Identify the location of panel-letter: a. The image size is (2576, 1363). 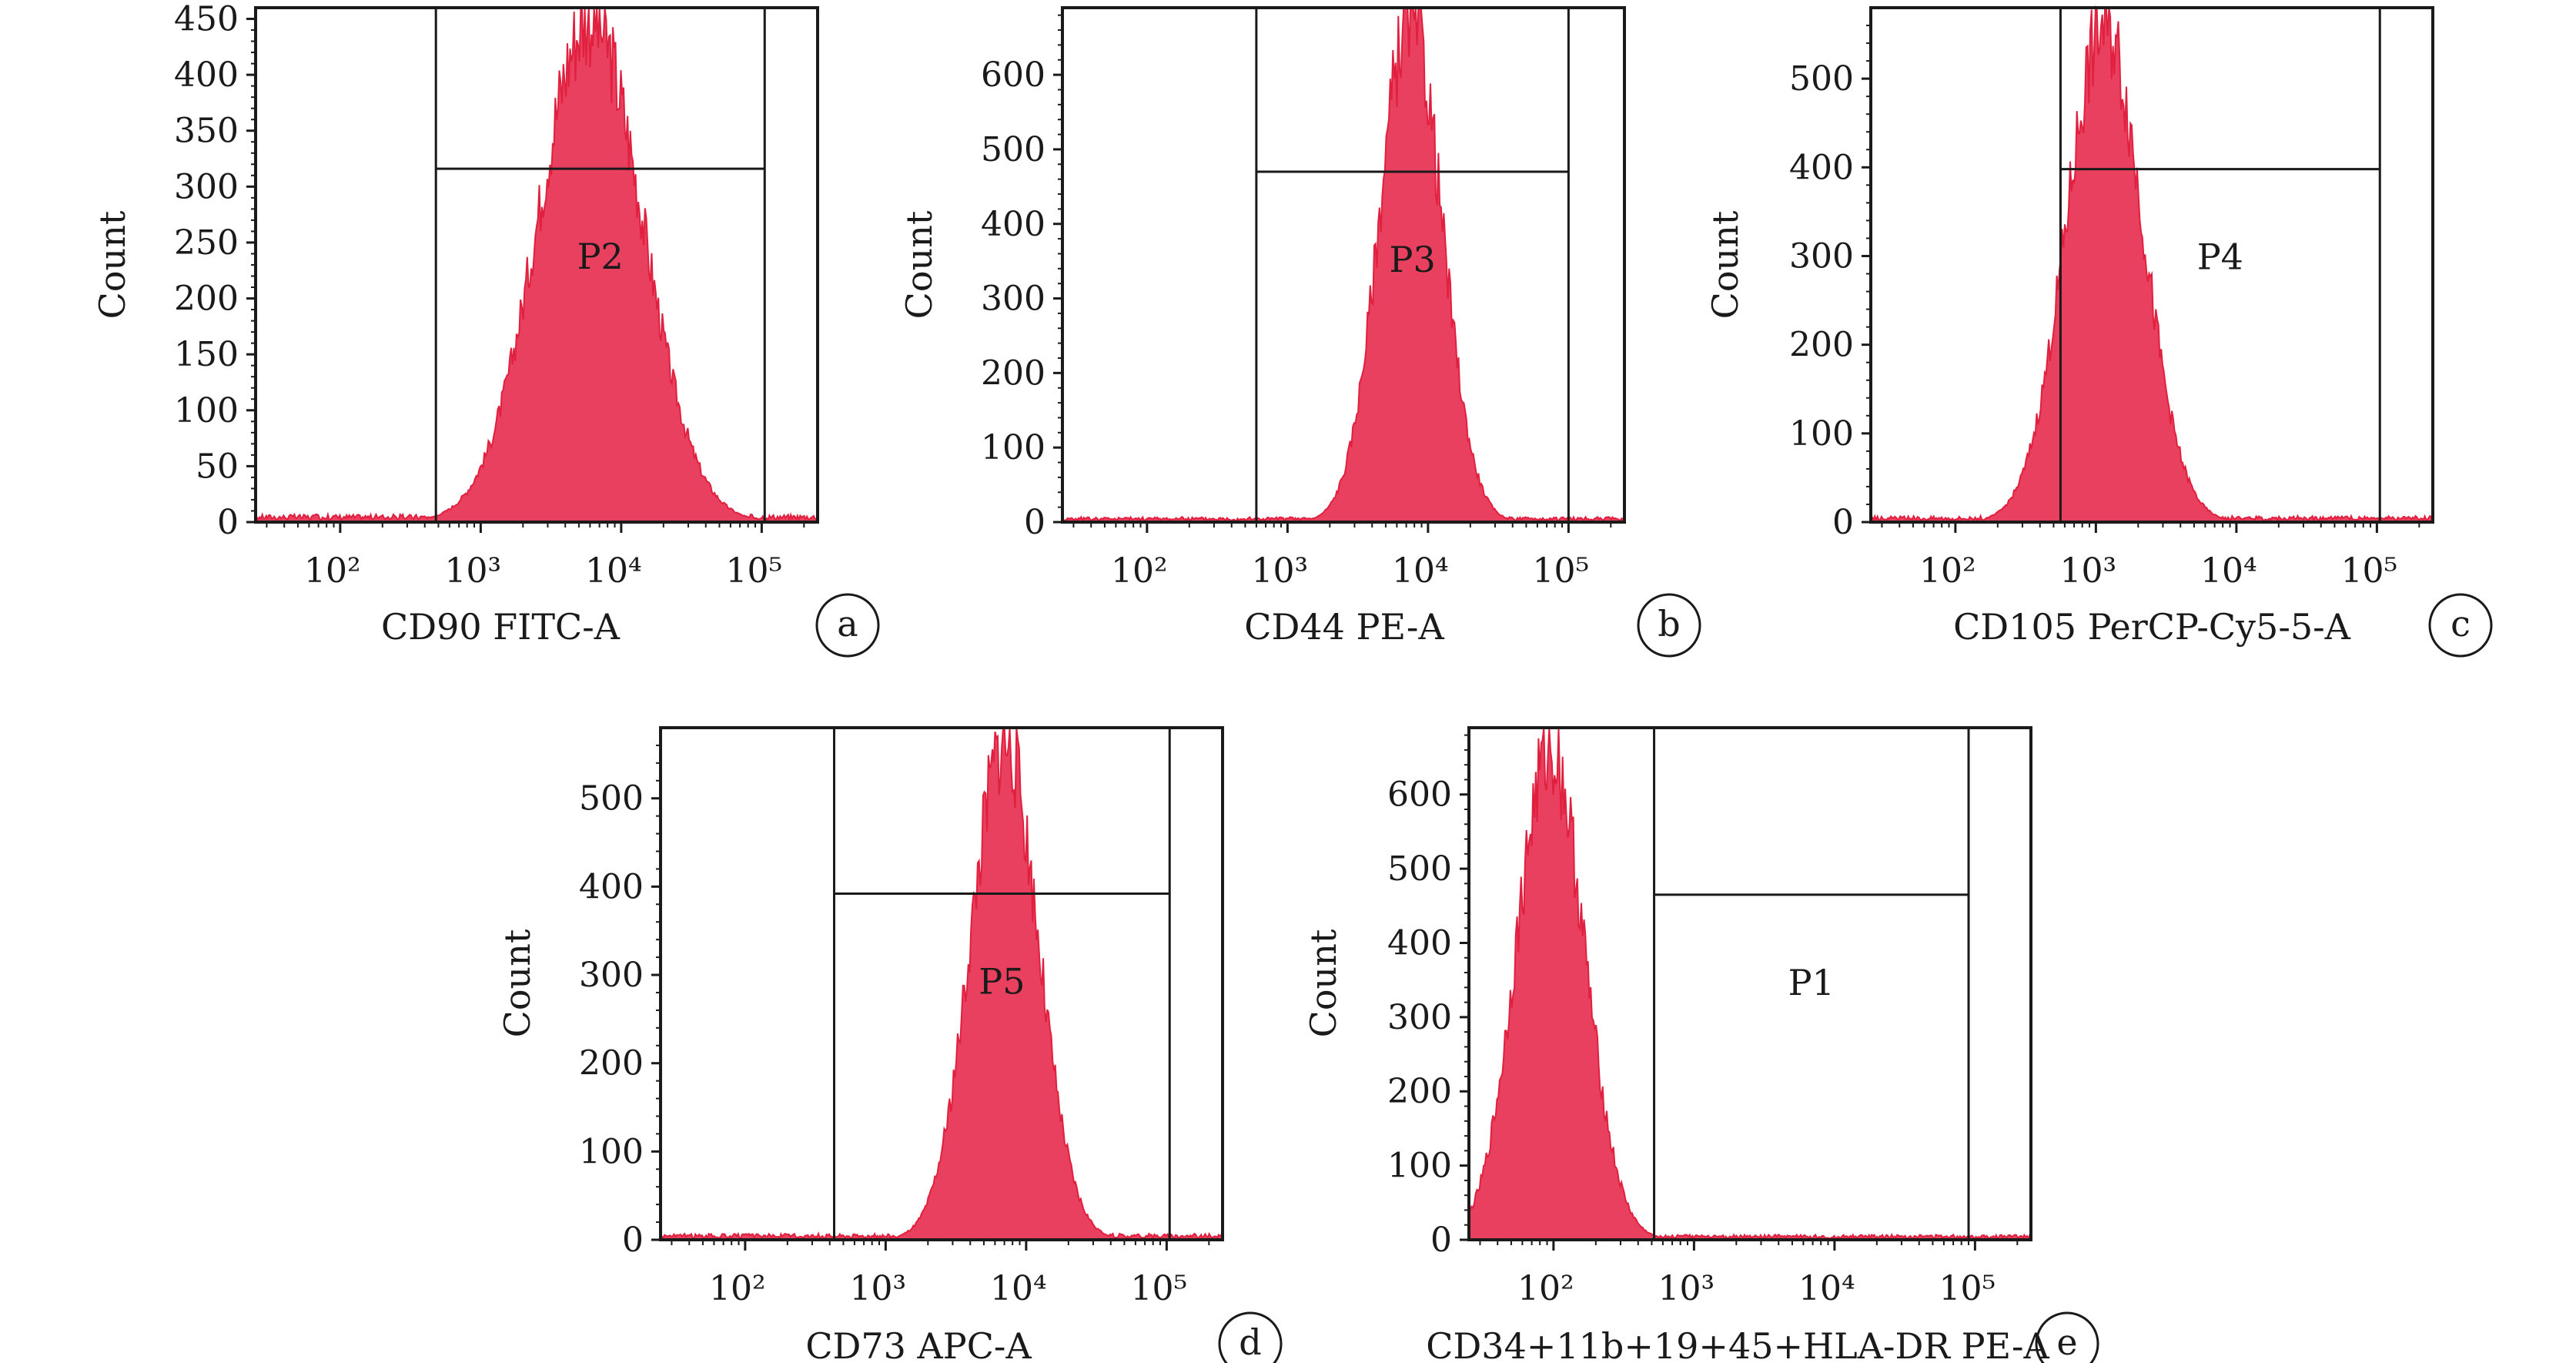
(848, 624).